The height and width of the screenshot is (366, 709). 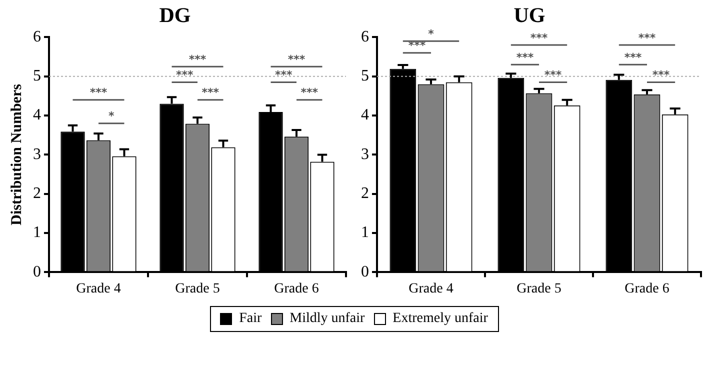 What do you see at coordinates (440, 319) in the screenshot?
I see `legend-label: Extremely unfair` at bounding box center [440, 319].